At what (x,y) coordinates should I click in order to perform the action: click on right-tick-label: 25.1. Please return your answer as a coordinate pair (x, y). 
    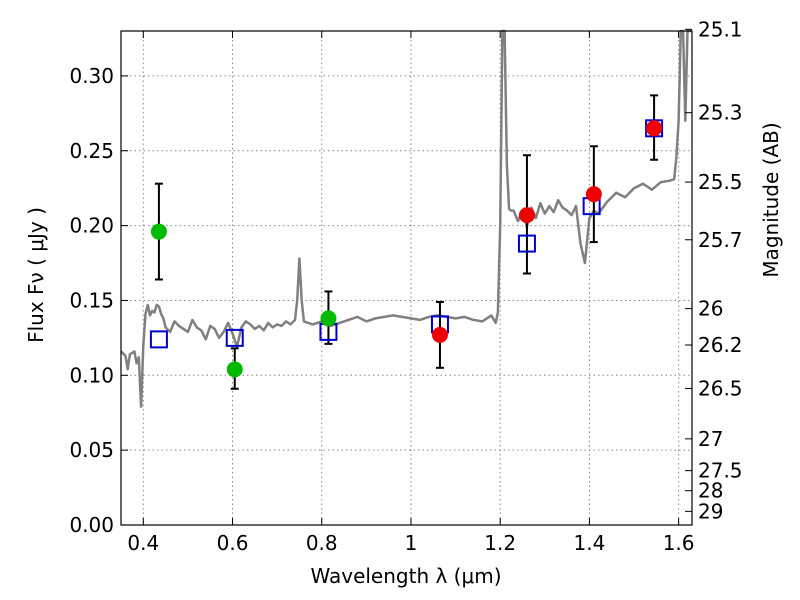
    Looking at the image, I should click on (720, 29).